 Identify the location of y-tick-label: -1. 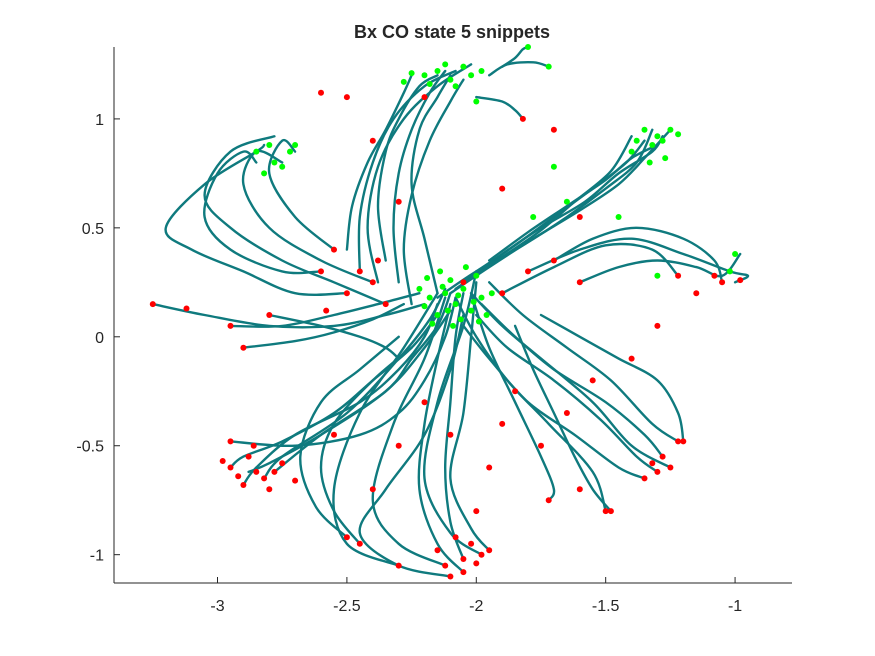
(97, 556).